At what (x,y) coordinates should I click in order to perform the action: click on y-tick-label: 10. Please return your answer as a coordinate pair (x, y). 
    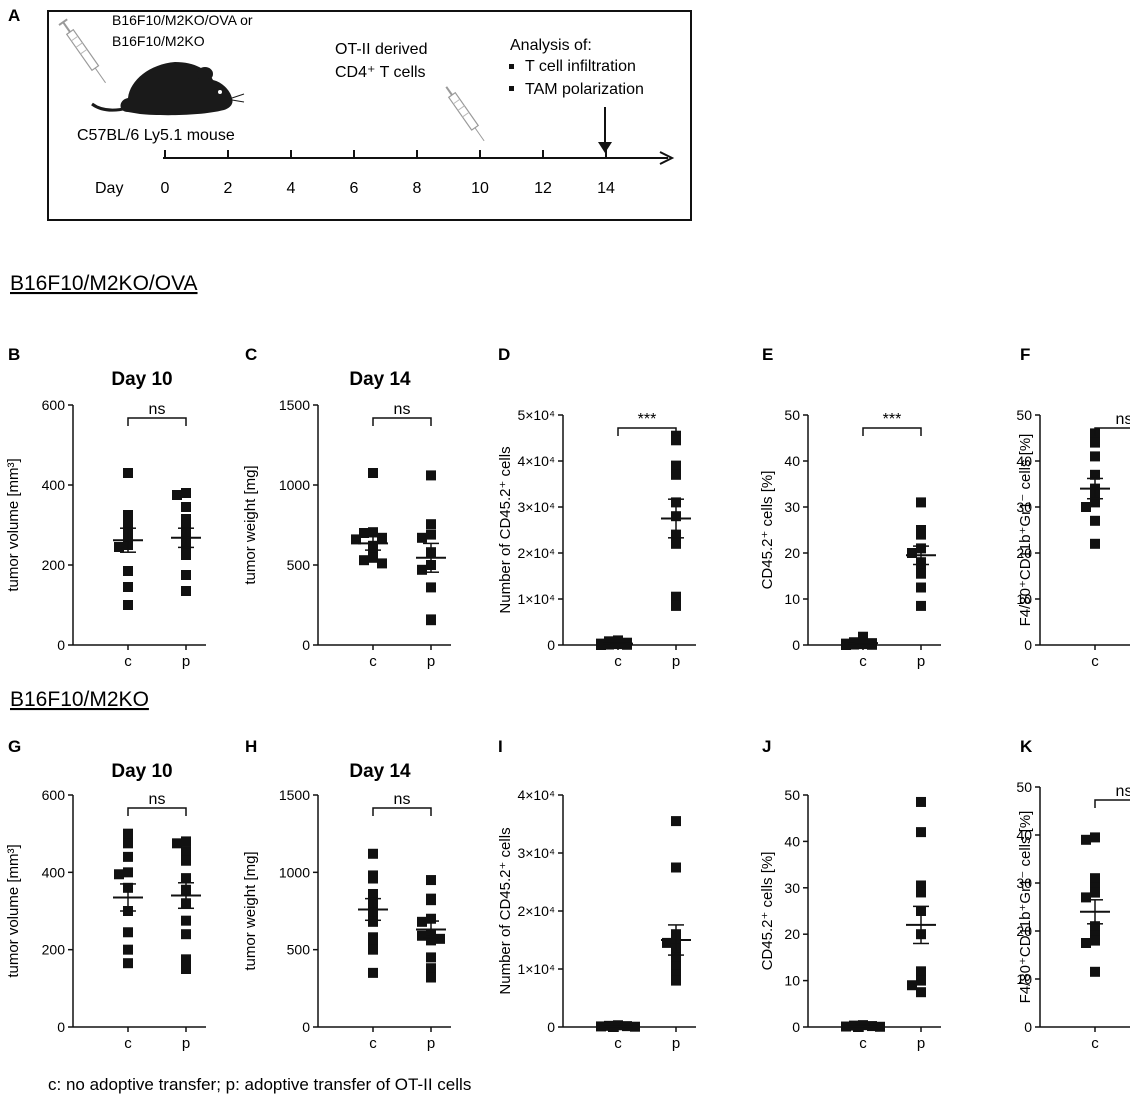
    Looking at the image, I should click on (1024, 979).